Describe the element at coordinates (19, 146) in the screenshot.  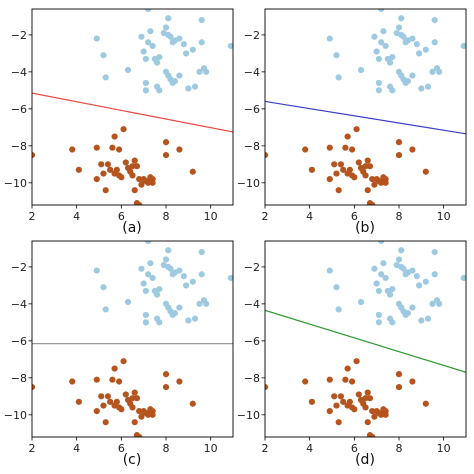
I see `y-tick-label: −8` at that location.